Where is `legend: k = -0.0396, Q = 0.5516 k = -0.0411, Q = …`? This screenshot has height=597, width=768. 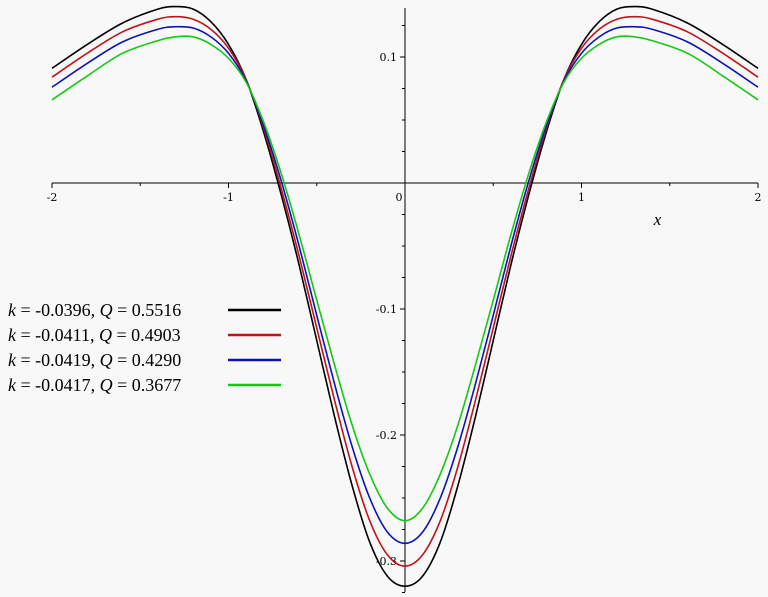 legend: k = -0.0396, Q = 0.5516 k = -0.0411, Q = … is located at coordinates (144, 347).